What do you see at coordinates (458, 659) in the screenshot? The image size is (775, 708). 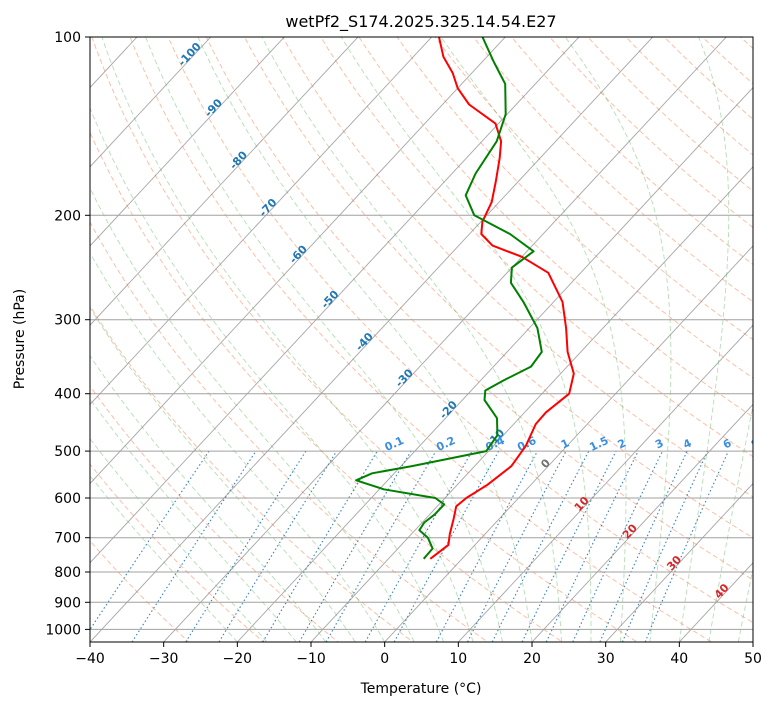 I see `x-tick-label: 10` at bounding box center [458, 659].